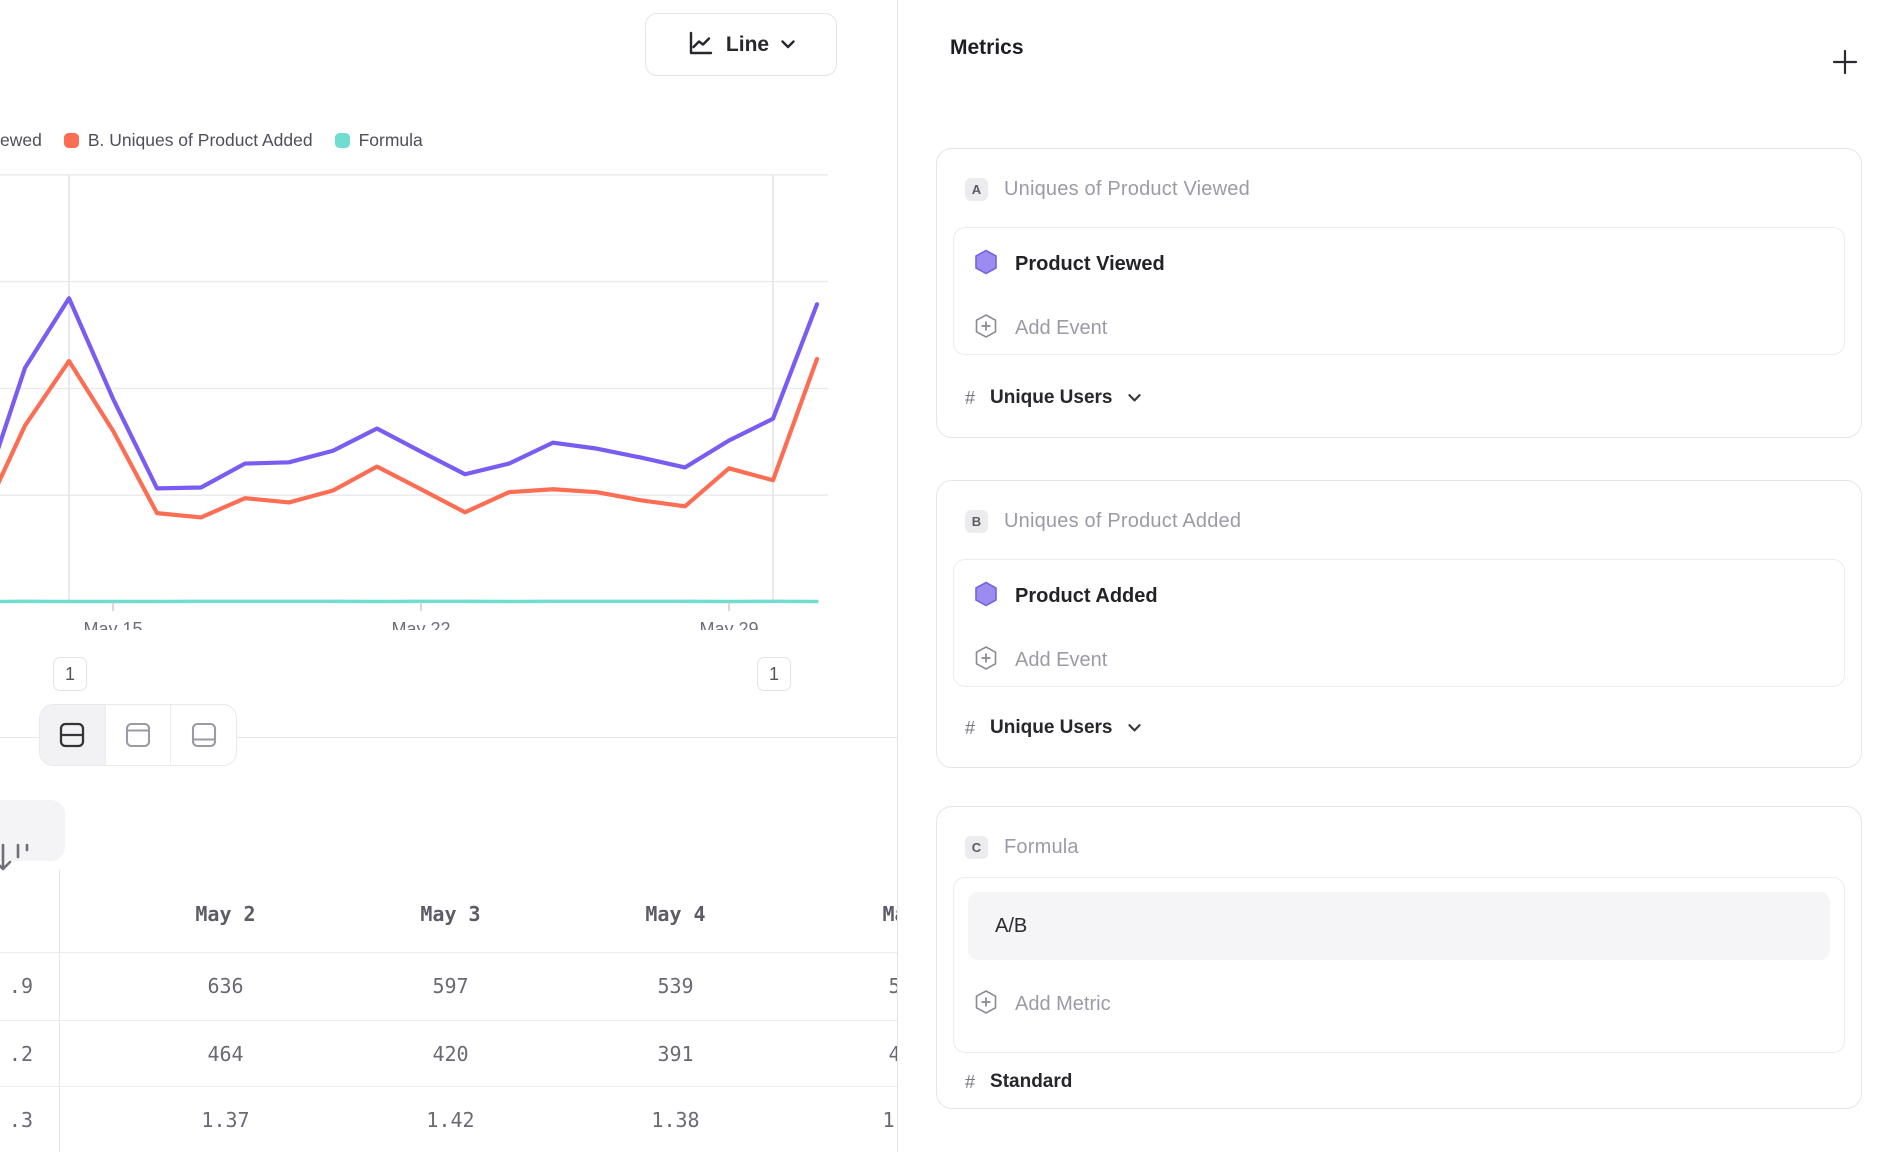 The image size is (1898, 1152). Describe the element at coordinates (675, 1120) in the screenshot. I see `table-cell: 1.38` at that location.